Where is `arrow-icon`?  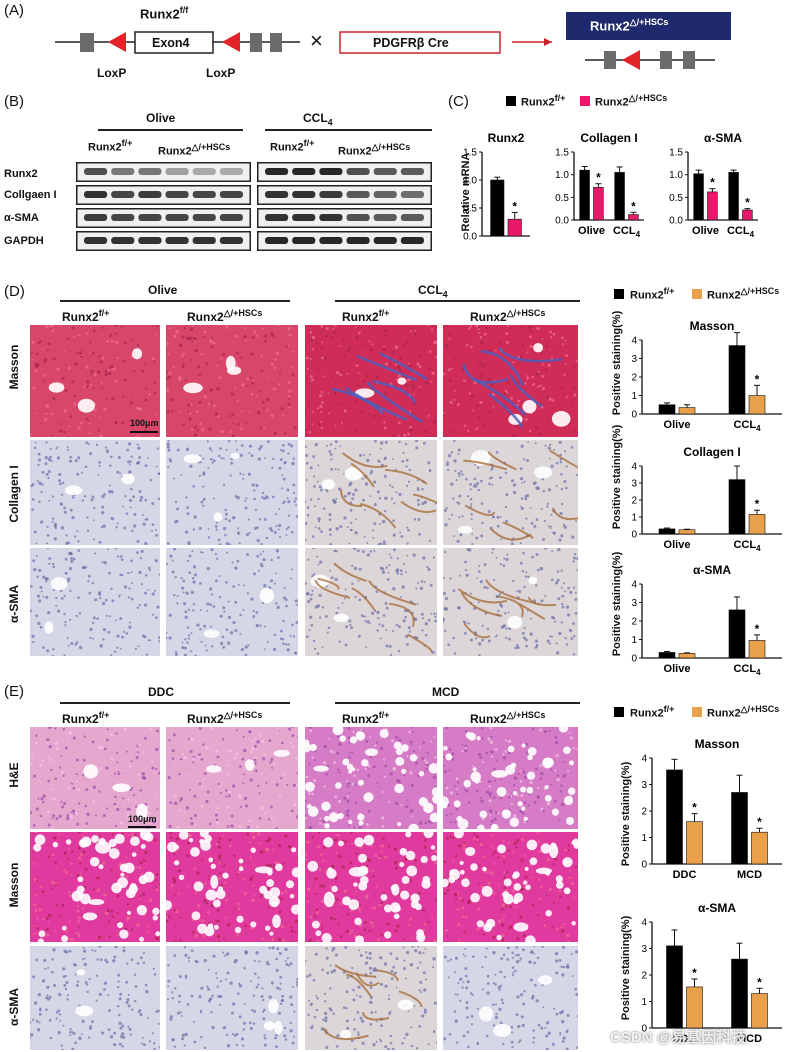
arrow-icon is located at coordinates (548, 42).